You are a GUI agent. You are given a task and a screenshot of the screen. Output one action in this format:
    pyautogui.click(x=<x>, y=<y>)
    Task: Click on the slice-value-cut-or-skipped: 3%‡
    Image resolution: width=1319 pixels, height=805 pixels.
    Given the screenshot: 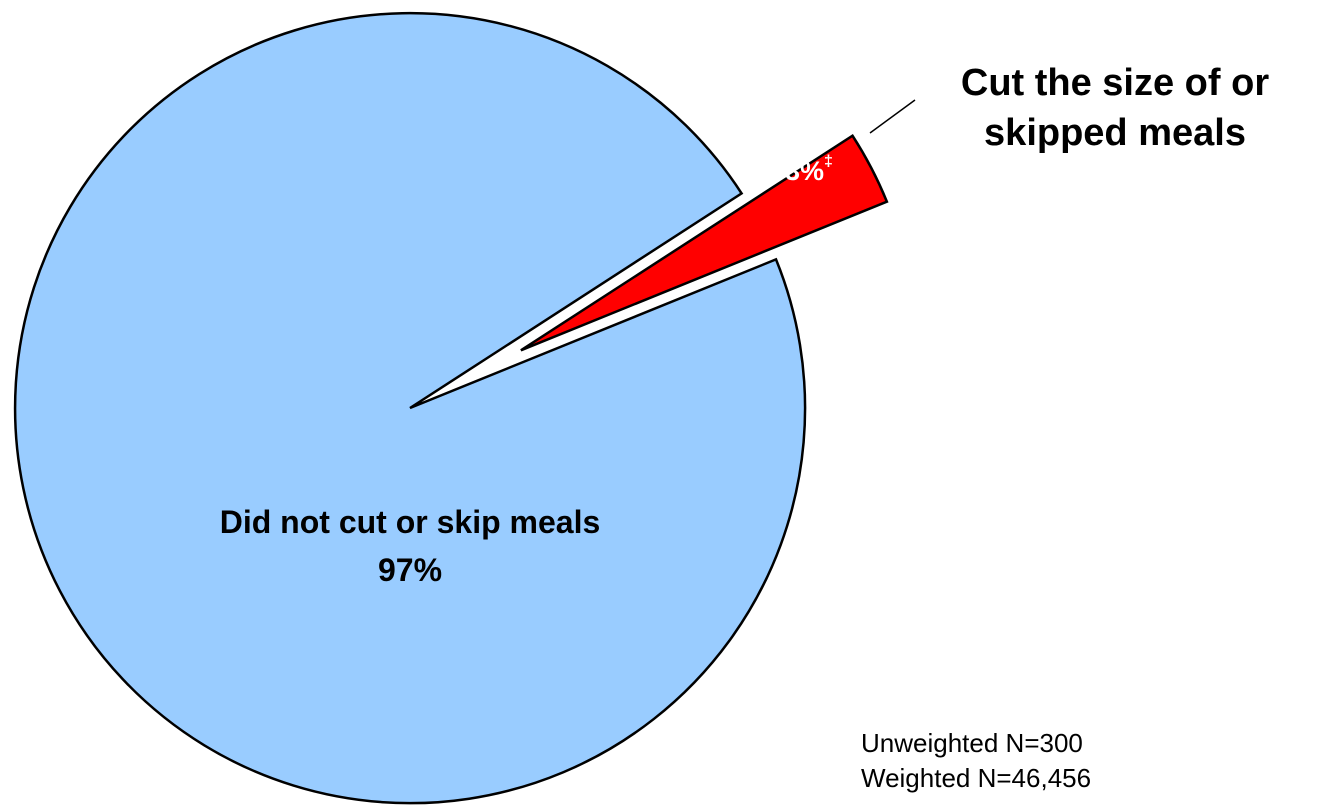 What is the action you would take?
    pyautogui.click(x=809, y=169)
    